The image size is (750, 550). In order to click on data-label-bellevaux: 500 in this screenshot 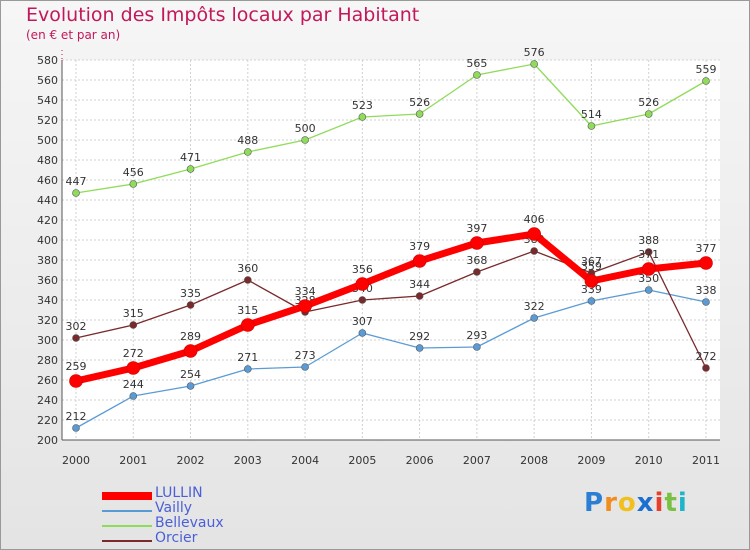, I will do `click(305, 128)`.